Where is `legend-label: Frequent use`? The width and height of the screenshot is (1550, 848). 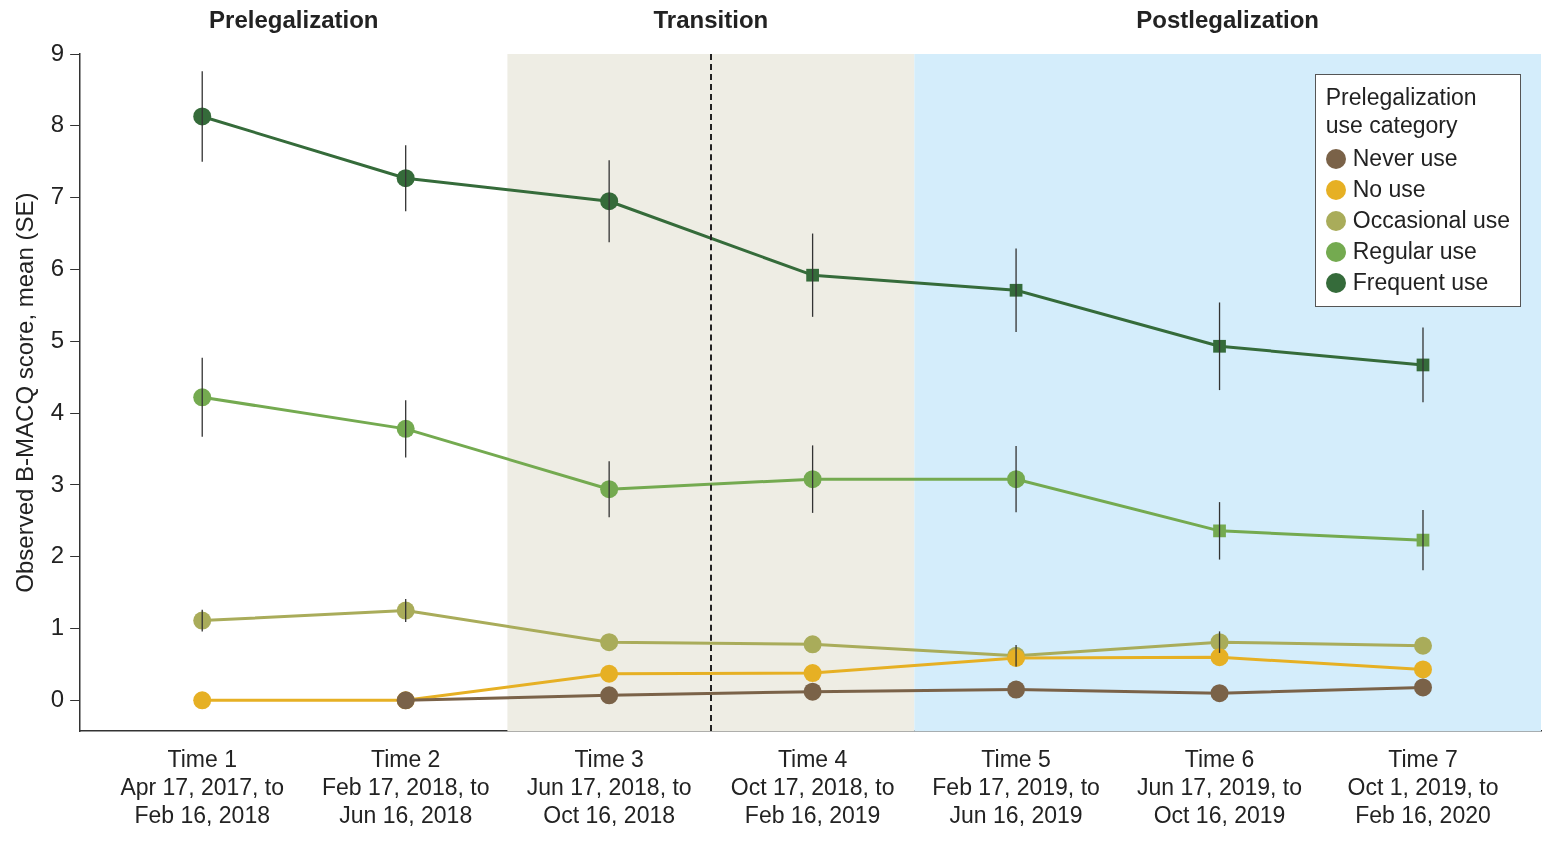
legend-label: Frequent use is located at coordinates (1420, 282).